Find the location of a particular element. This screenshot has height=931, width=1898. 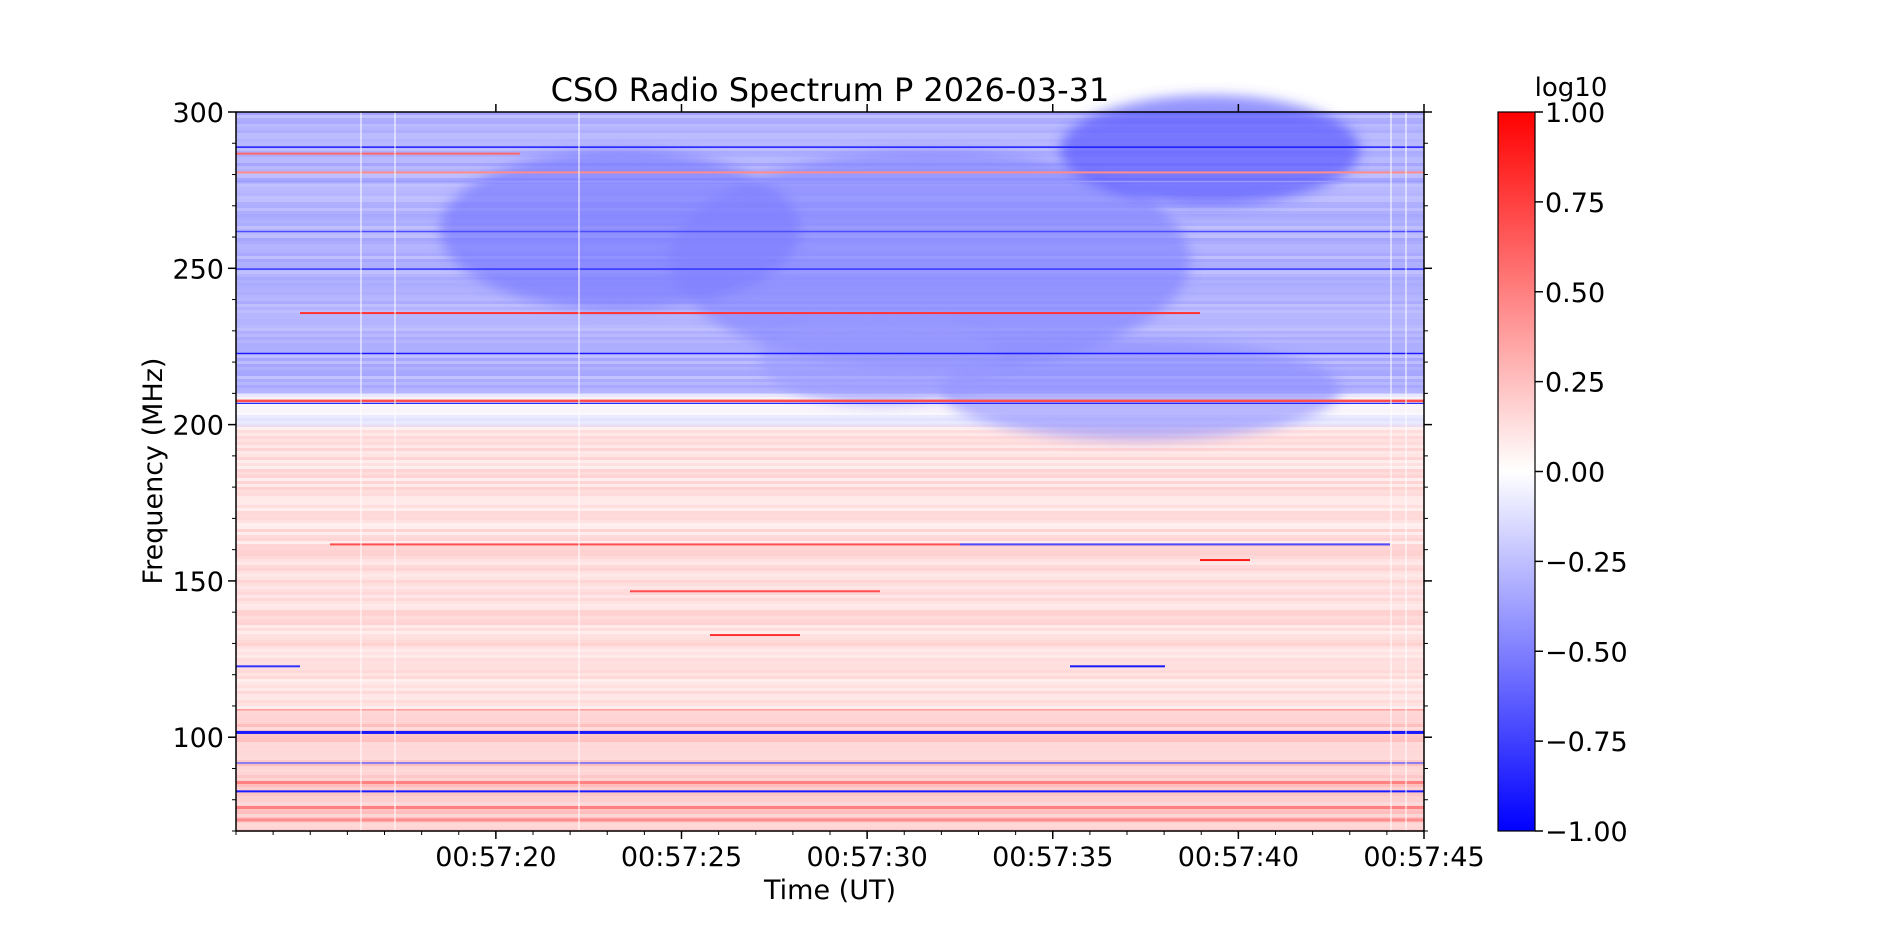

x-tick-label: 00:57:45 is located at coordinates (1423, 857).